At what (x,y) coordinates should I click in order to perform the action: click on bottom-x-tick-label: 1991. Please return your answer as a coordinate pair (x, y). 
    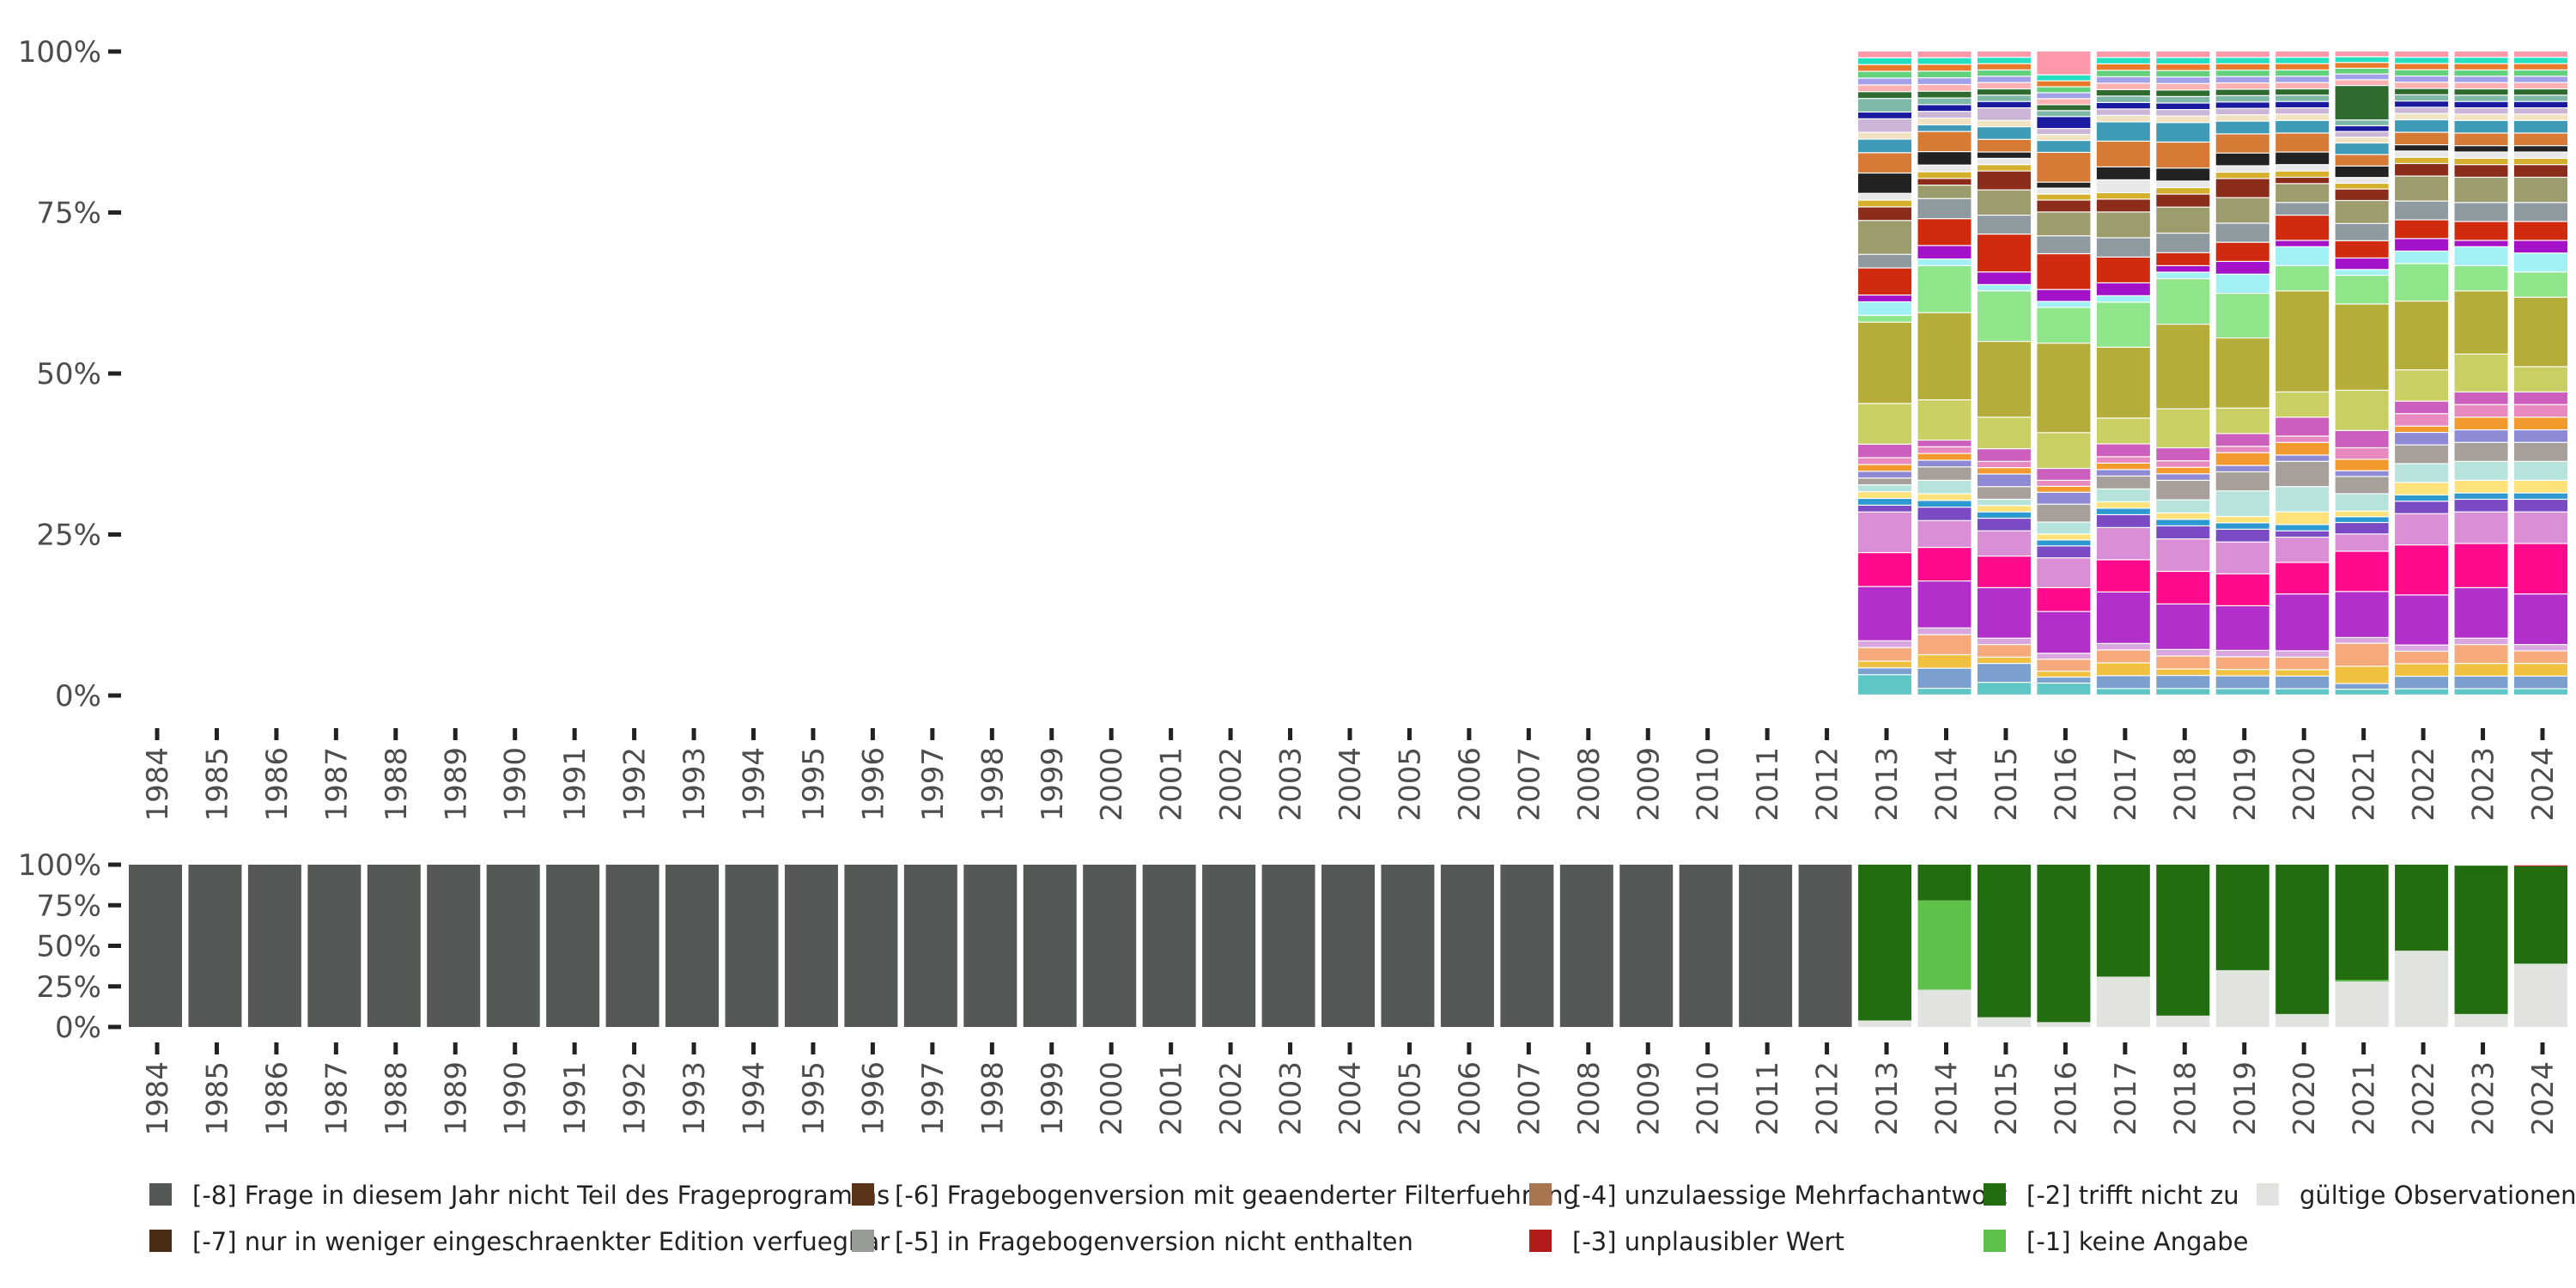
    Looking at the image, I should click on (575, 1098).